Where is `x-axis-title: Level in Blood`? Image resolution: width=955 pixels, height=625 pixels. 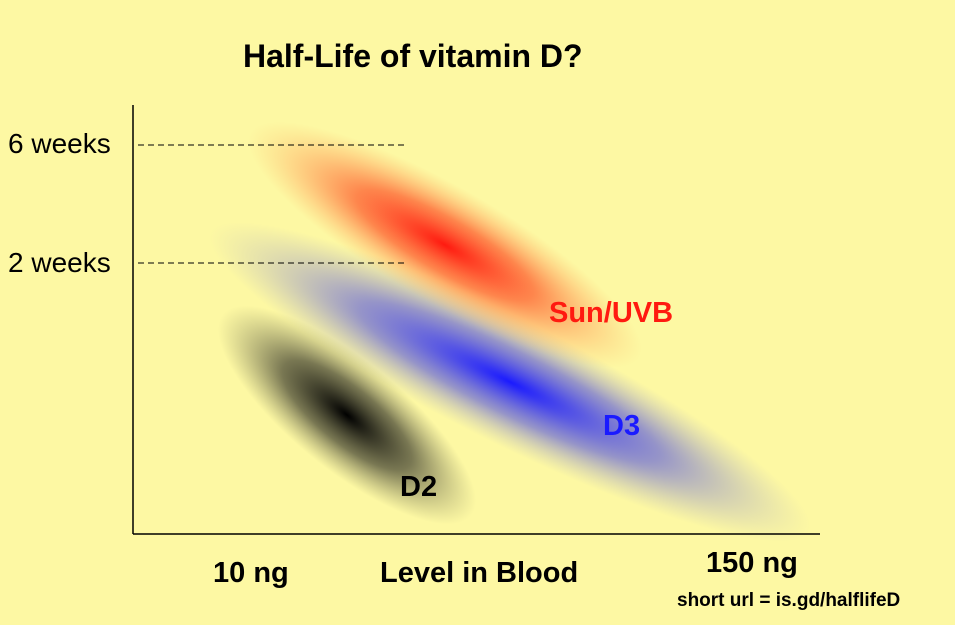 x-axis-title: Level in Blood is located at coordinates (479, 573).